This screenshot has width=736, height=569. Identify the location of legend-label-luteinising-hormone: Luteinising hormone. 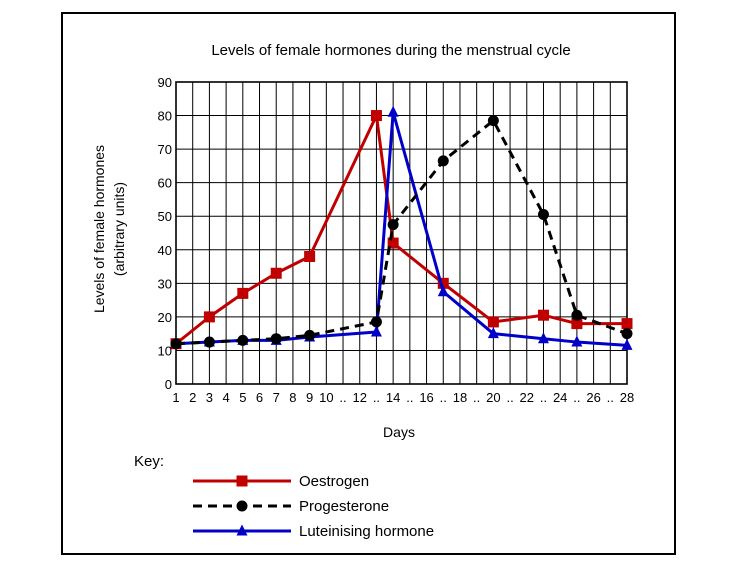
(366, 531).